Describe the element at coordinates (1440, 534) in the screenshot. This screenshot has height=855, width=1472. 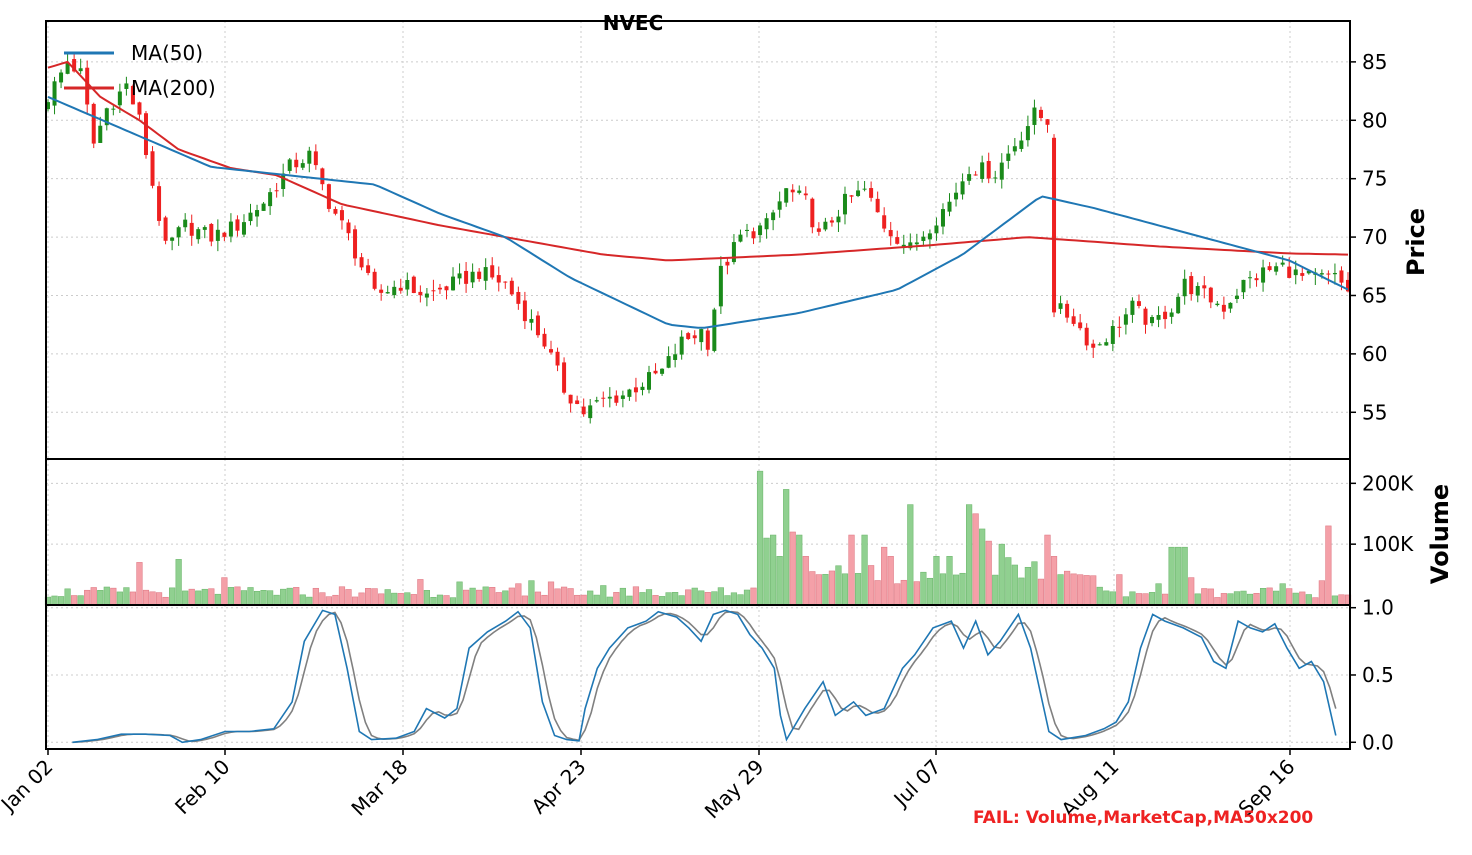
I see `volume-axis-label: Volume` at that location.